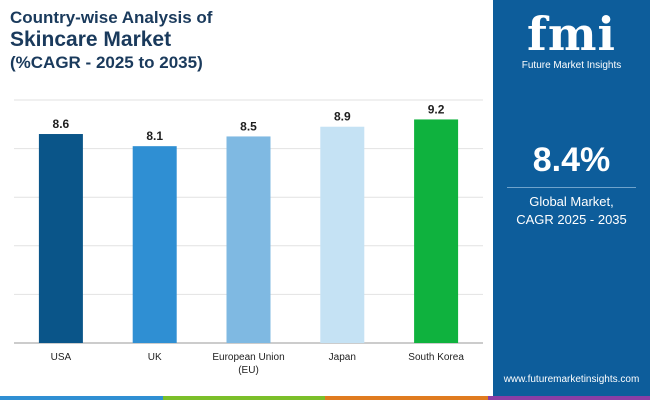  What do you see at coordinates (248, 364) in the screenshot?
I see `x-tick-label: European Union (EU)` at bounding box center [248, 364].